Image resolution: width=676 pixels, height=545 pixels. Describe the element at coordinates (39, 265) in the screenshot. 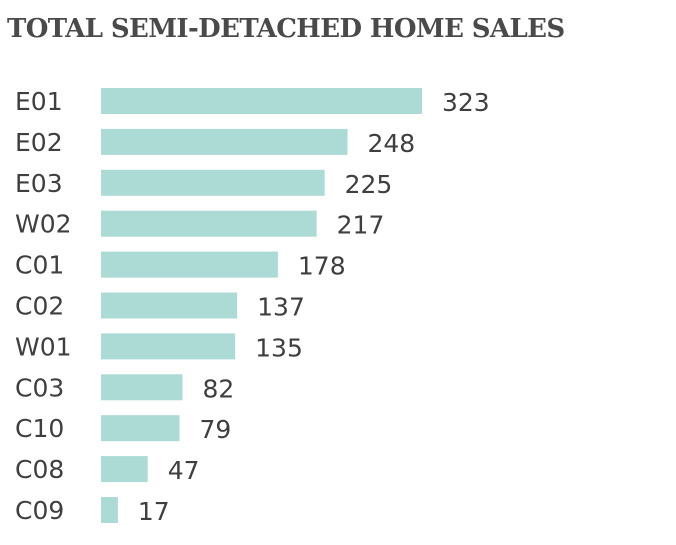

I see `category-label-c01: C01` at that location.